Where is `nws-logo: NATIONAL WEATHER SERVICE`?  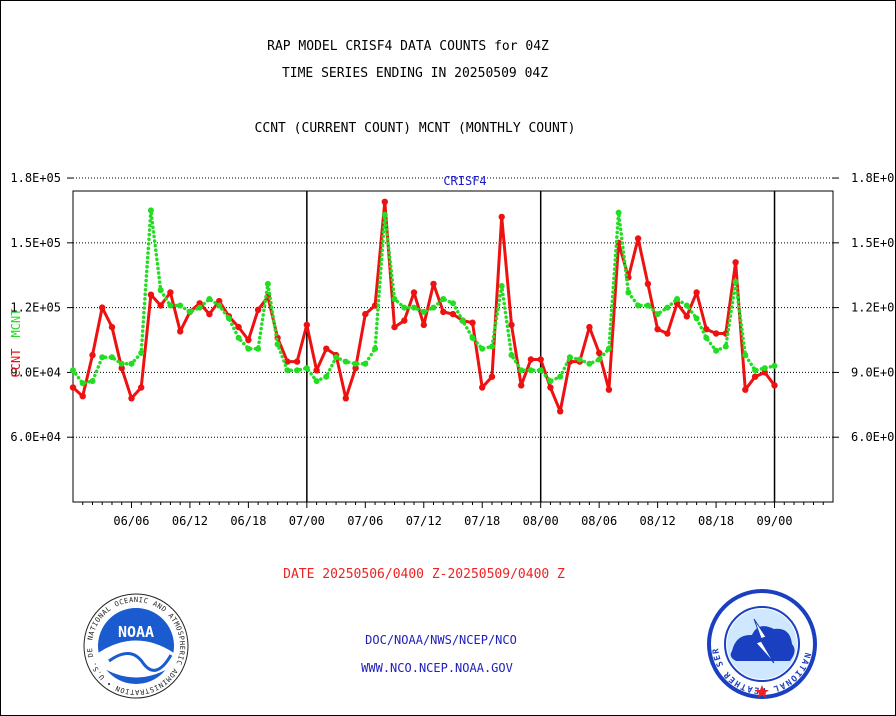
nws-logo: NATIONAL WEATHER SERVICE is located at coordinates (761, 644).